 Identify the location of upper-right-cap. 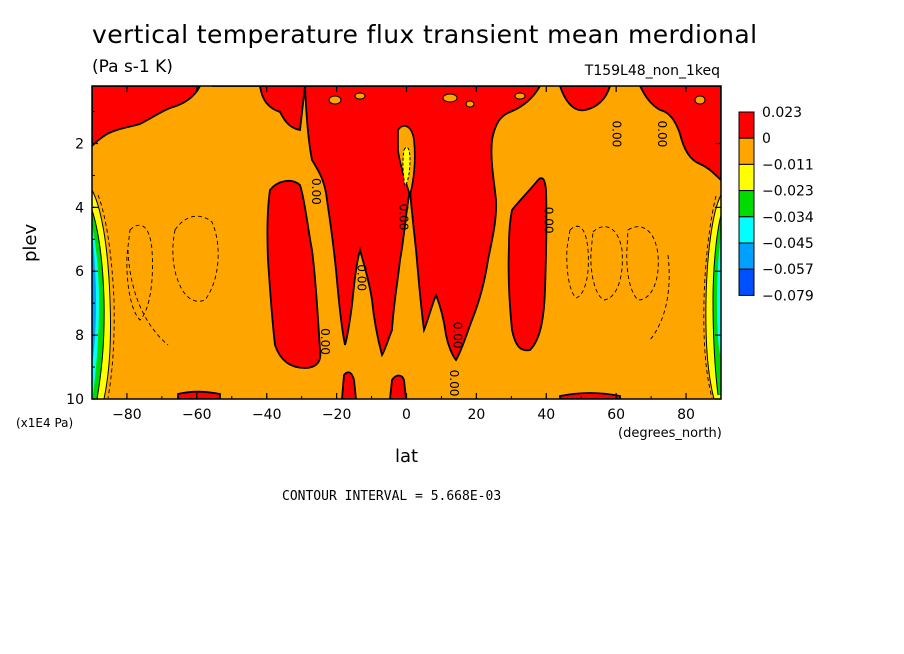
(679, 134).